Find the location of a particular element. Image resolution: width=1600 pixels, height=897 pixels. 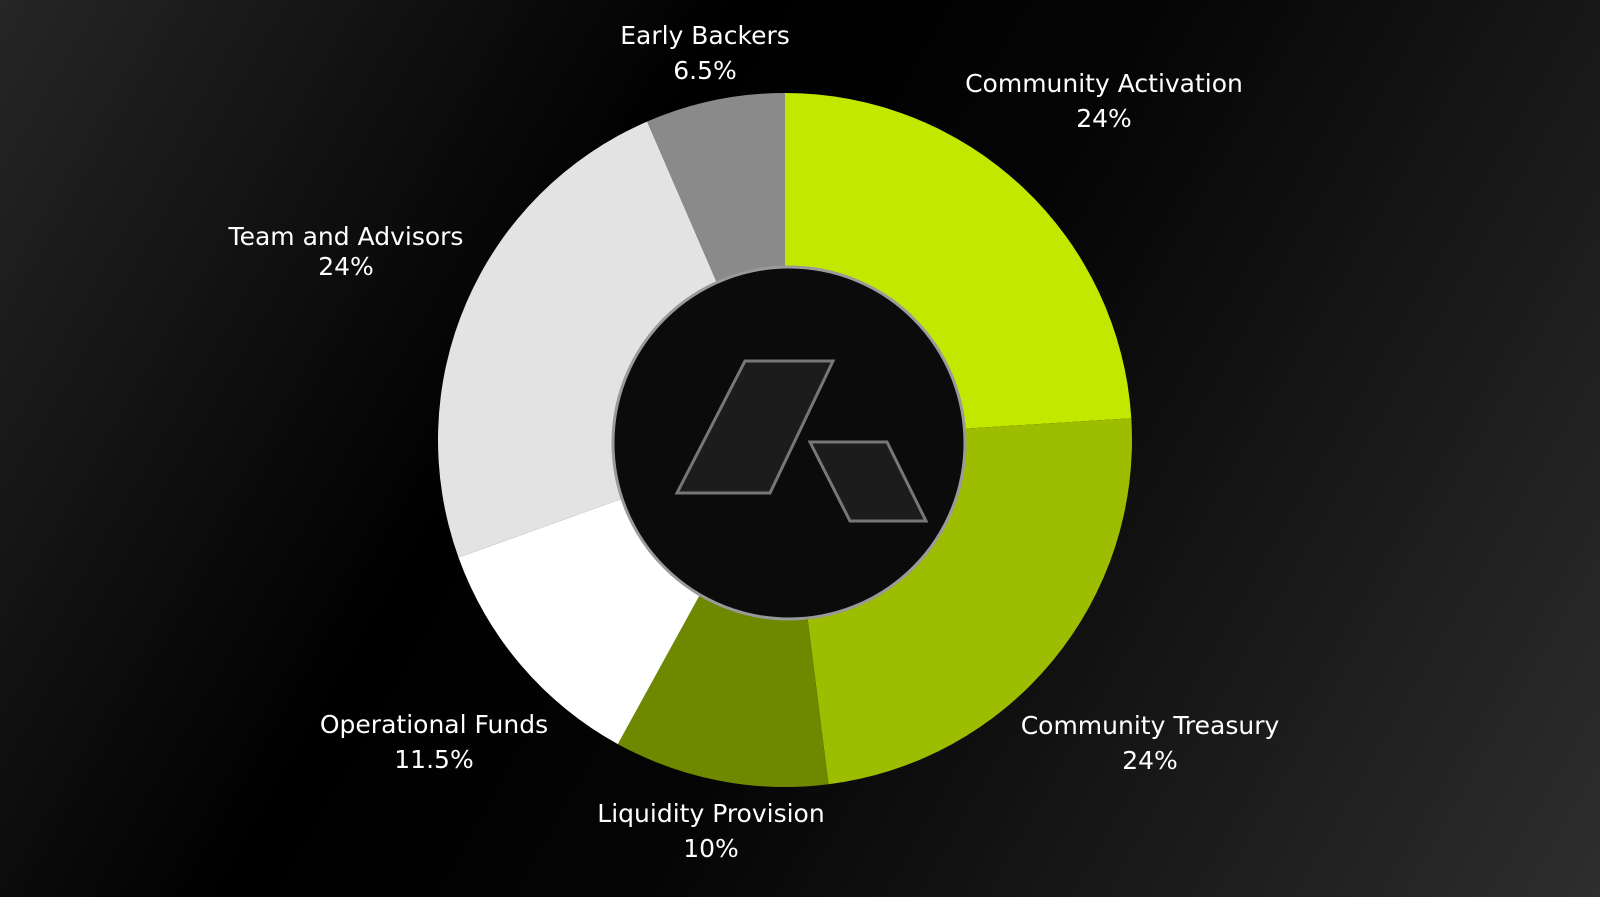

slice-label: Team and Advisors is located at coordinates (346, 236).